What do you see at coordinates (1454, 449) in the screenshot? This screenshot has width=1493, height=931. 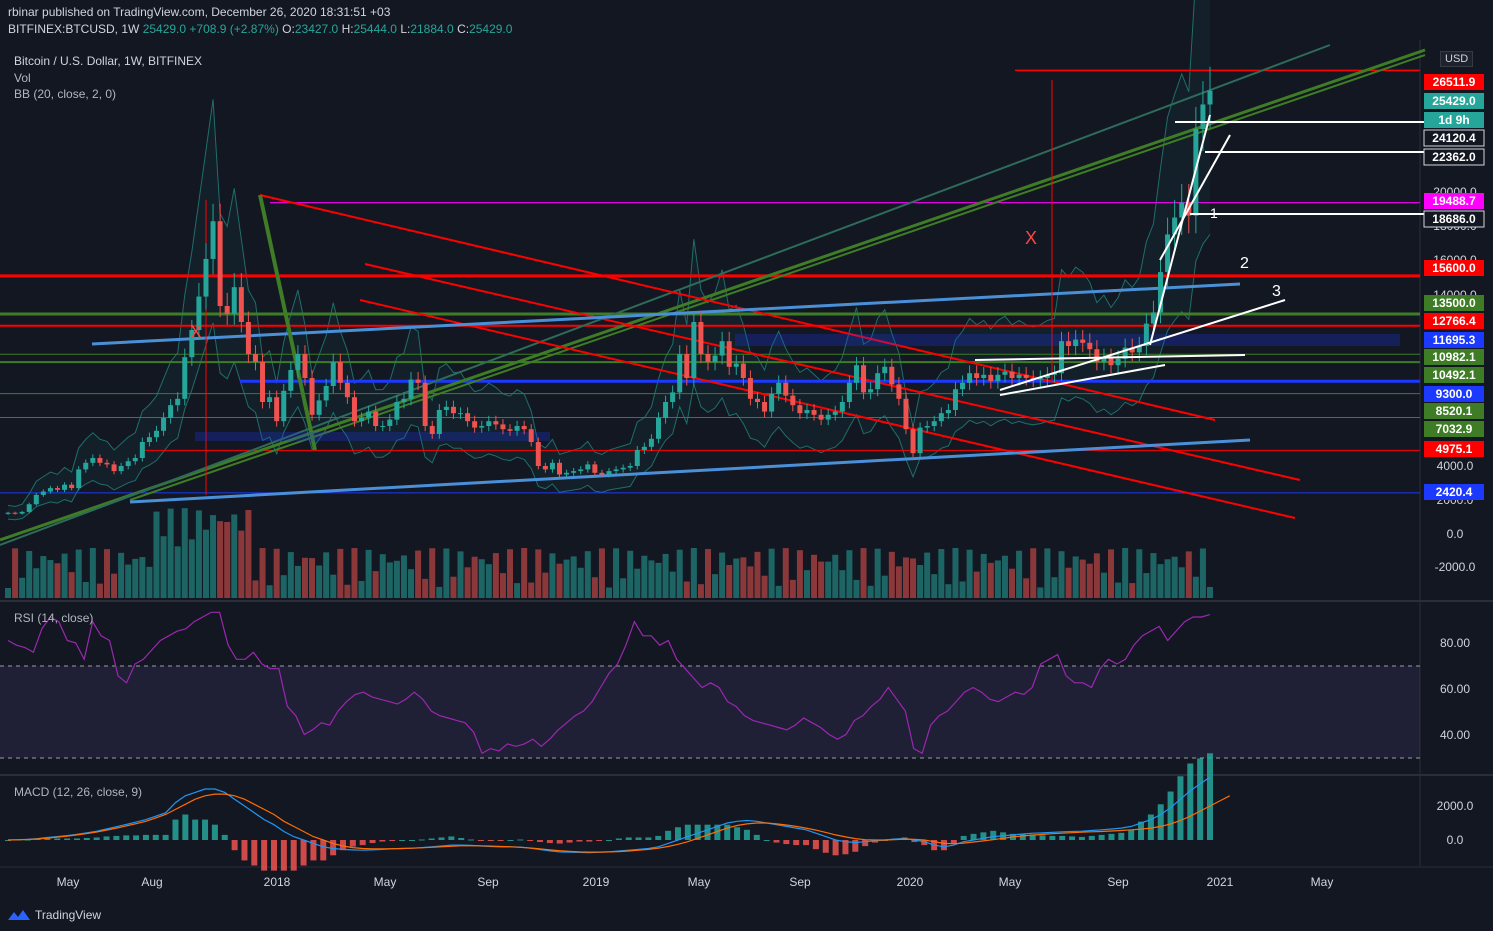 I see `price-label-text: 4975.1` at bounding box center [1454, 449].